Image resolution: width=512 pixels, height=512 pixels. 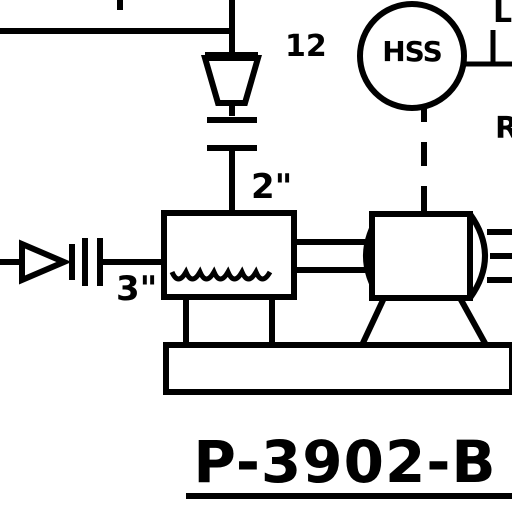 I want to click on process-line-top, so click(x=116, y=17).